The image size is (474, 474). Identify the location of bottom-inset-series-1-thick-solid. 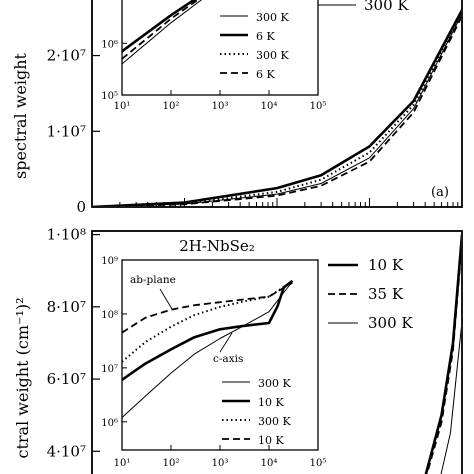
(208, 330).